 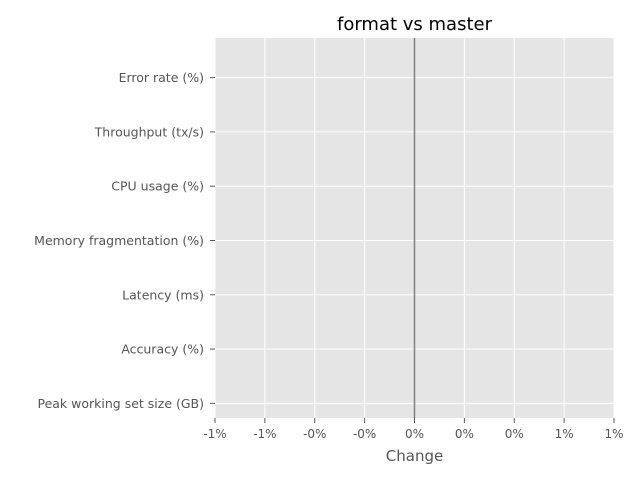 I want to click on category-label: Throughput (tx/s), so click(x=149, y=131).